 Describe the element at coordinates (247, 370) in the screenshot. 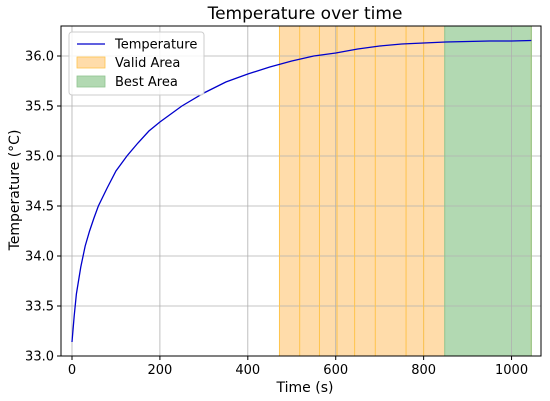

I see `x-tick-label: 400` at that location.